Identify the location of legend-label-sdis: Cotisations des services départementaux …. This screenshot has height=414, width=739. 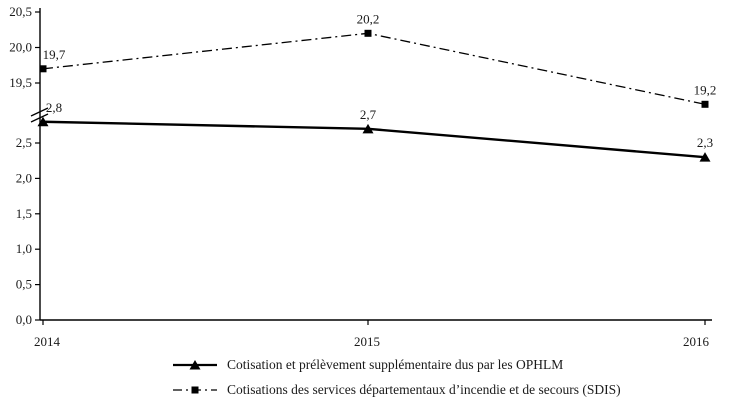
(424, 389).